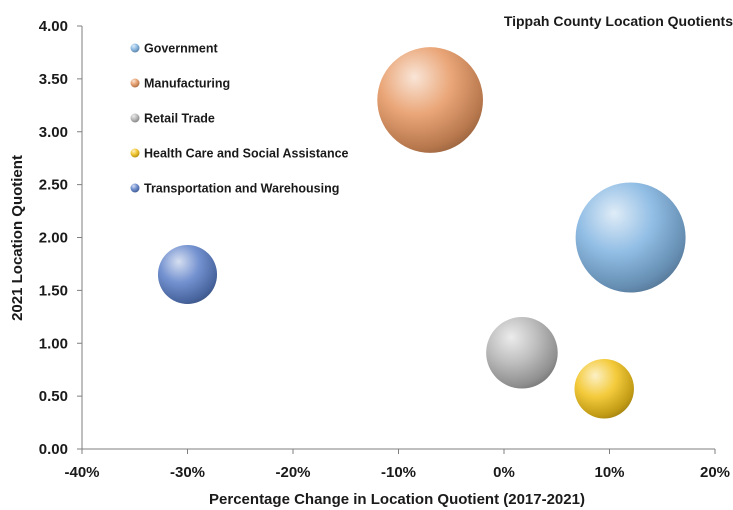 The height and width of the screenshot is (510, 733). What do you see at coordinates (53, 290) in the screenshot?
I see `y-tick-label: 1.50` at bounding box center [53, 290].